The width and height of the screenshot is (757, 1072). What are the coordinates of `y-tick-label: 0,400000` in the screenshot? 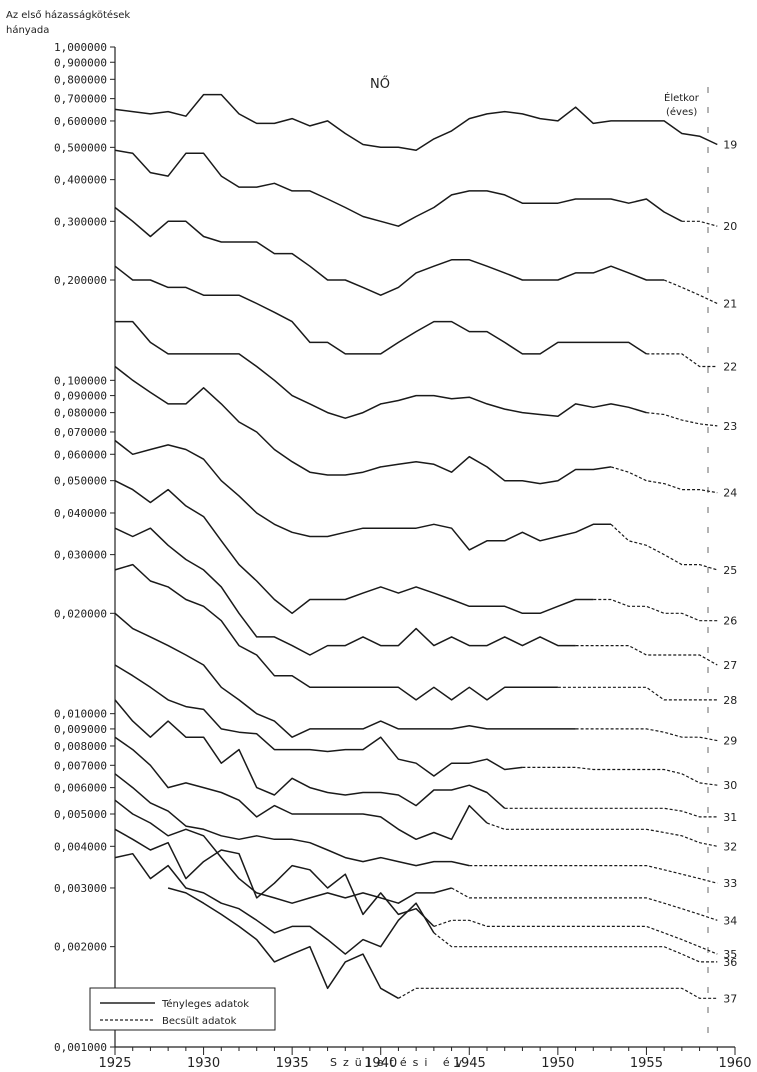 It's located at (80, 180).